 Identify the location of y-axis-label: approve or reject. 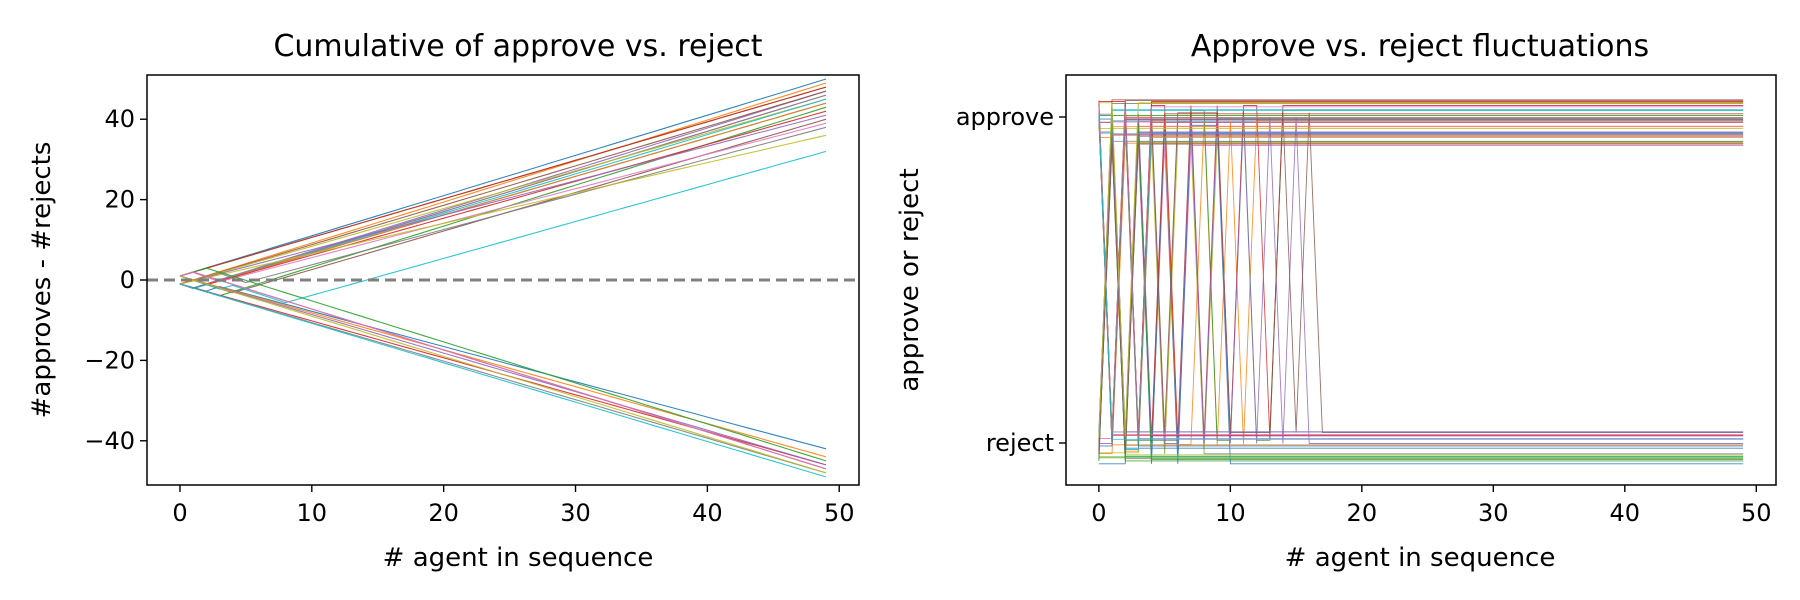
(910, 279).